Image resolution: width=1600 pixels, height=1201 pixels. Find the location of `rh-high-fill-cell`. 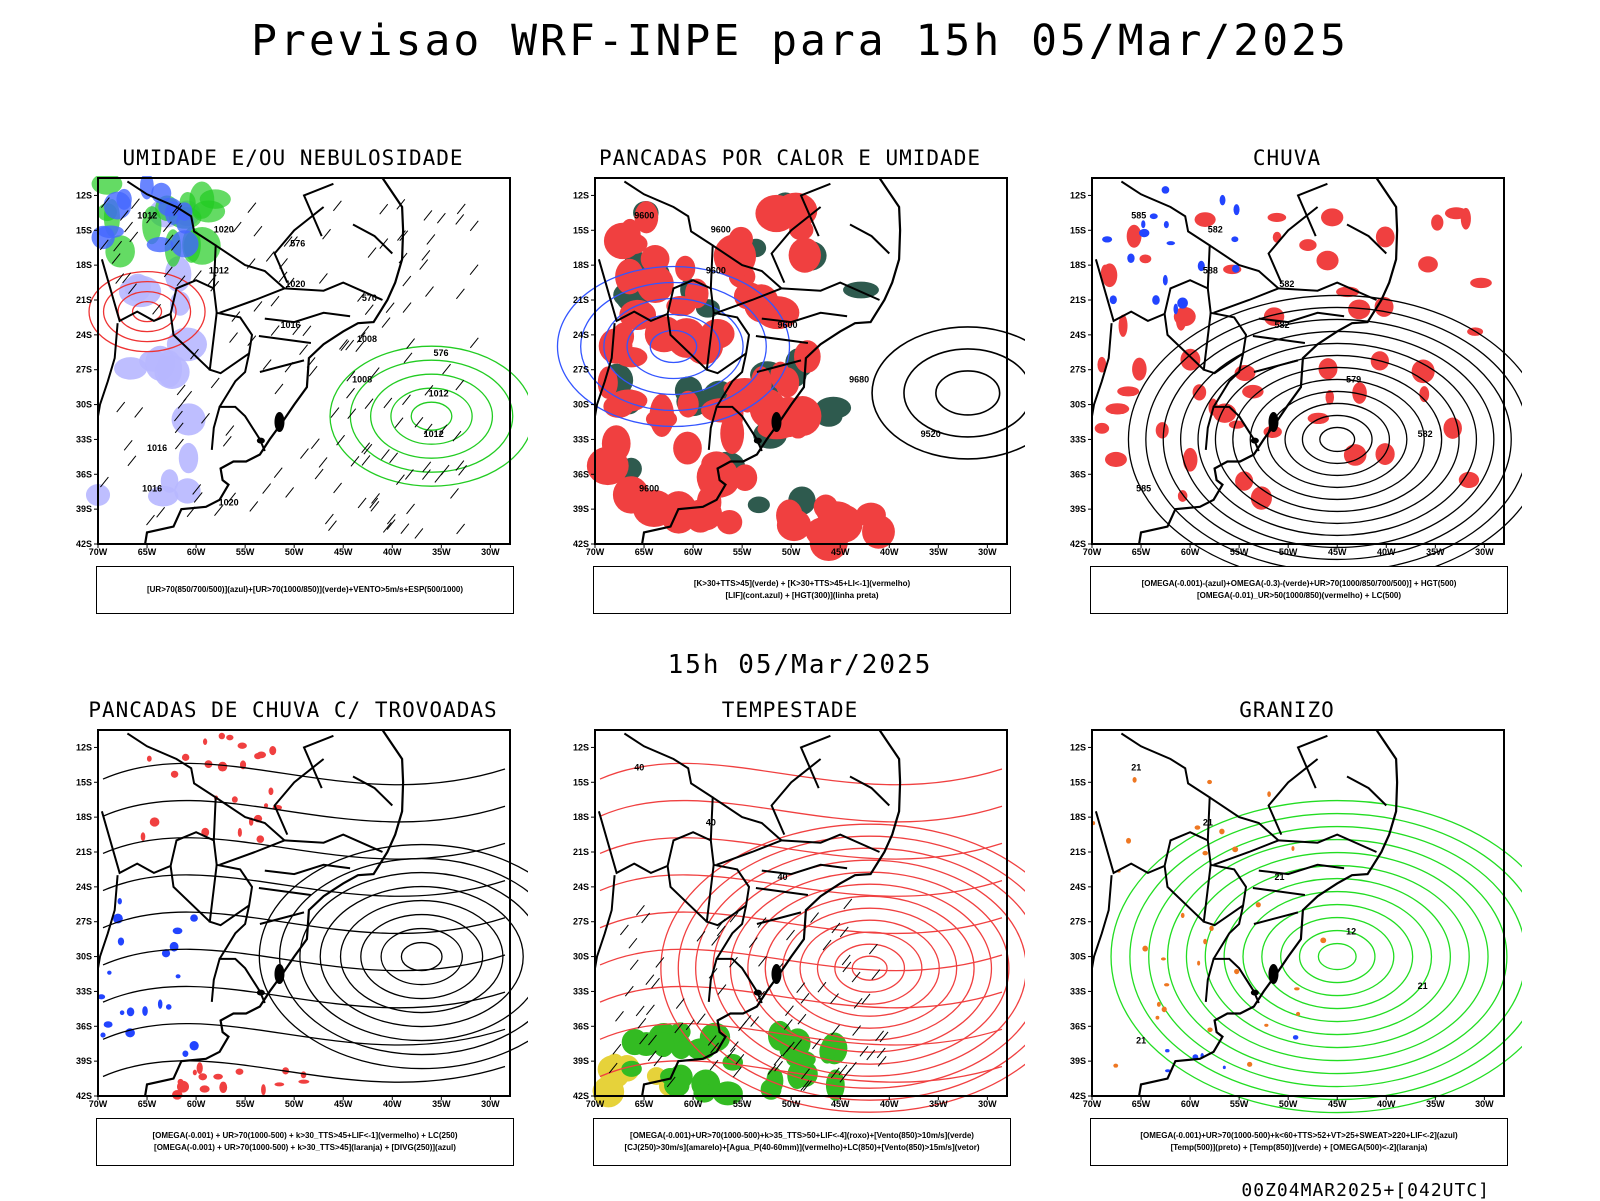

rh-high-fill-cell is located at coordinates (146, 188).